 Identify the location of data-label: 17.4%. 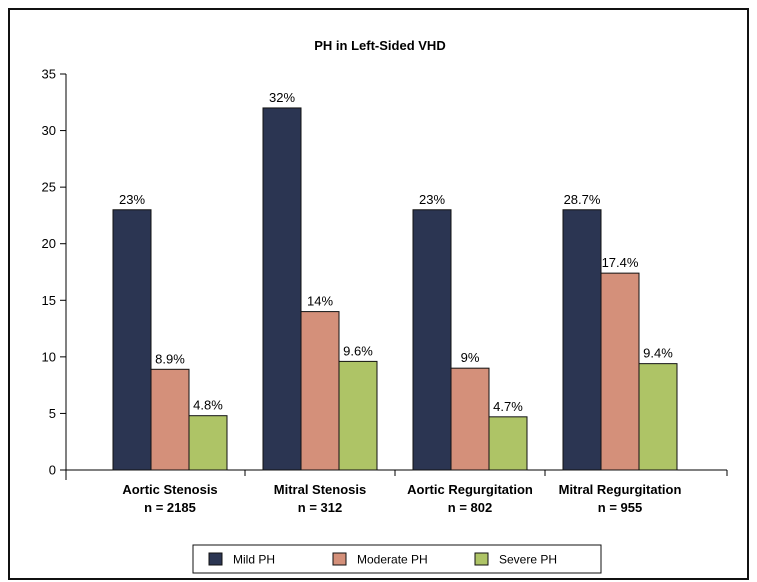
(620, 262).